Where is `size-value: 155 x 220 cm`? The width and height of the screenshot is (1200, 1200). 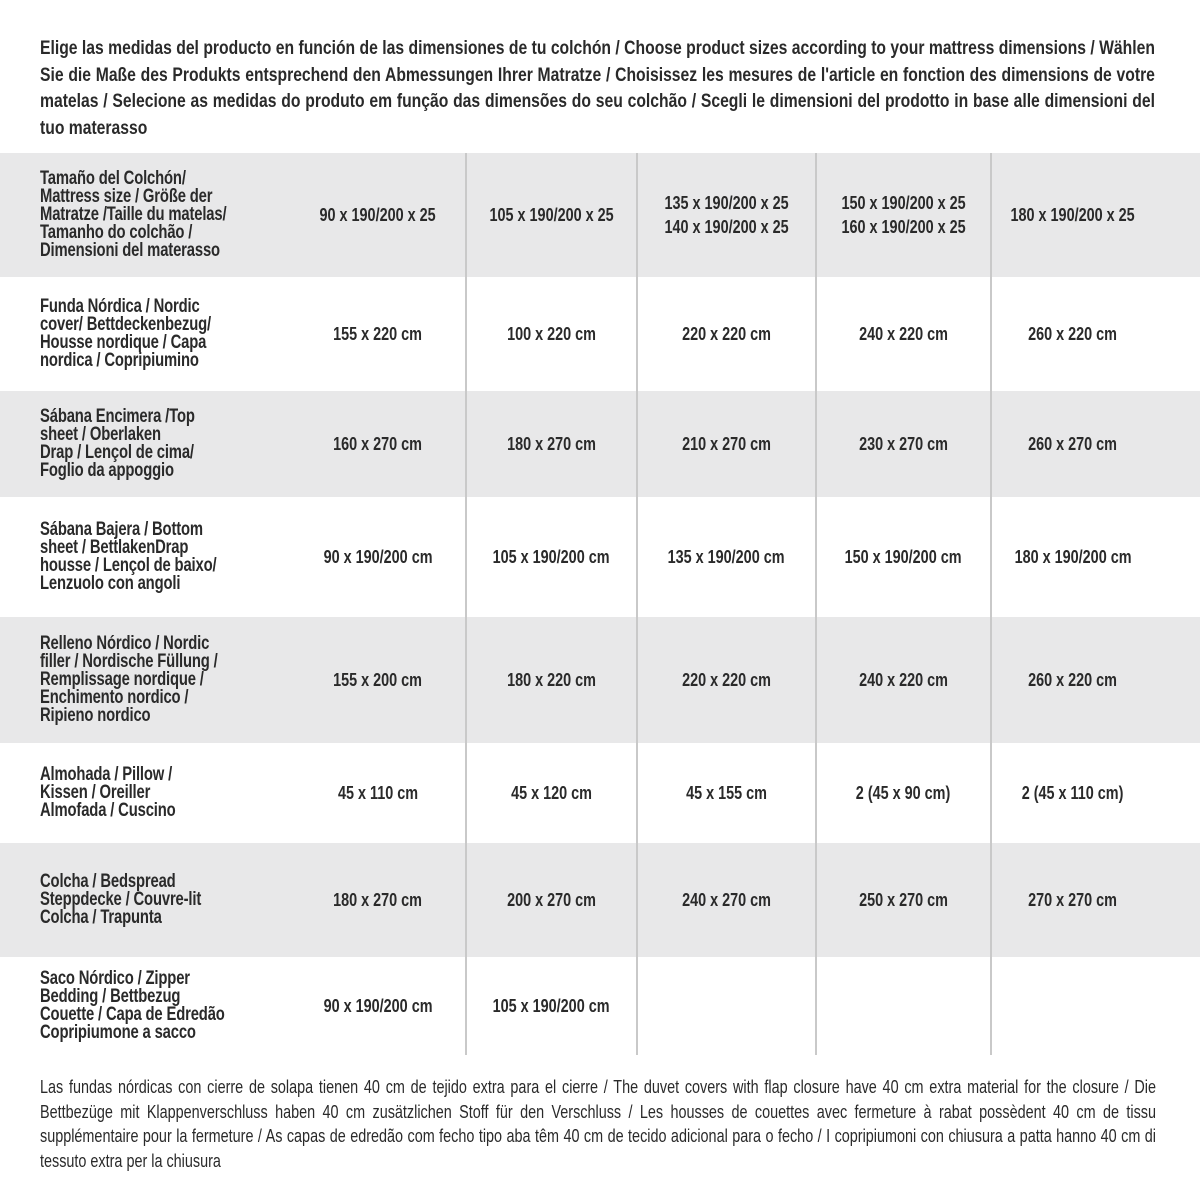 size-value: 155 x 220 cm is located at coordinates (378, 334).